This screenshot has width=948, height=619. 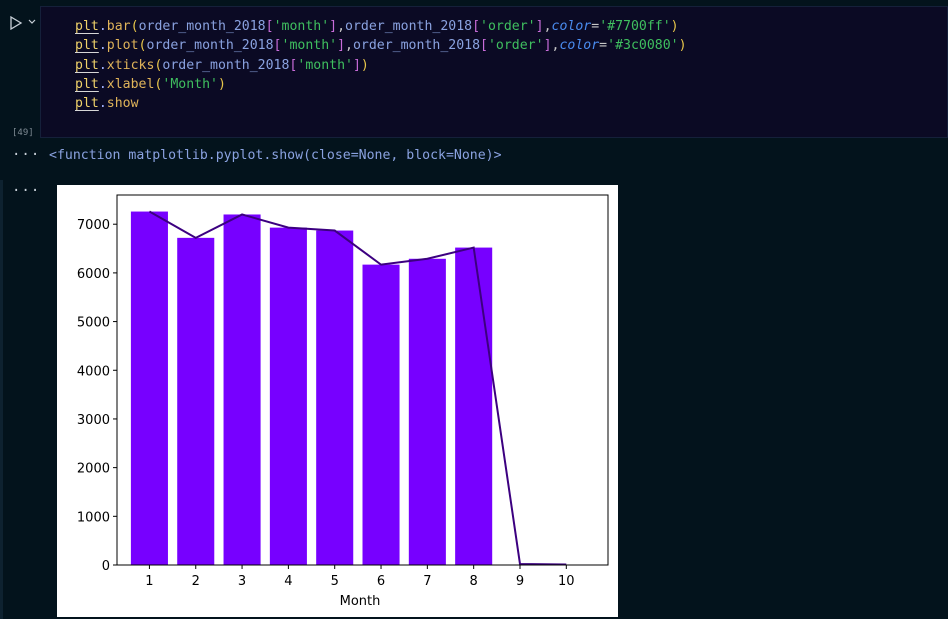 What do you see at coordinates (26, 155) in the screenshot?
I see `output-menu-icon: ···` at bounding box center [26, 155].